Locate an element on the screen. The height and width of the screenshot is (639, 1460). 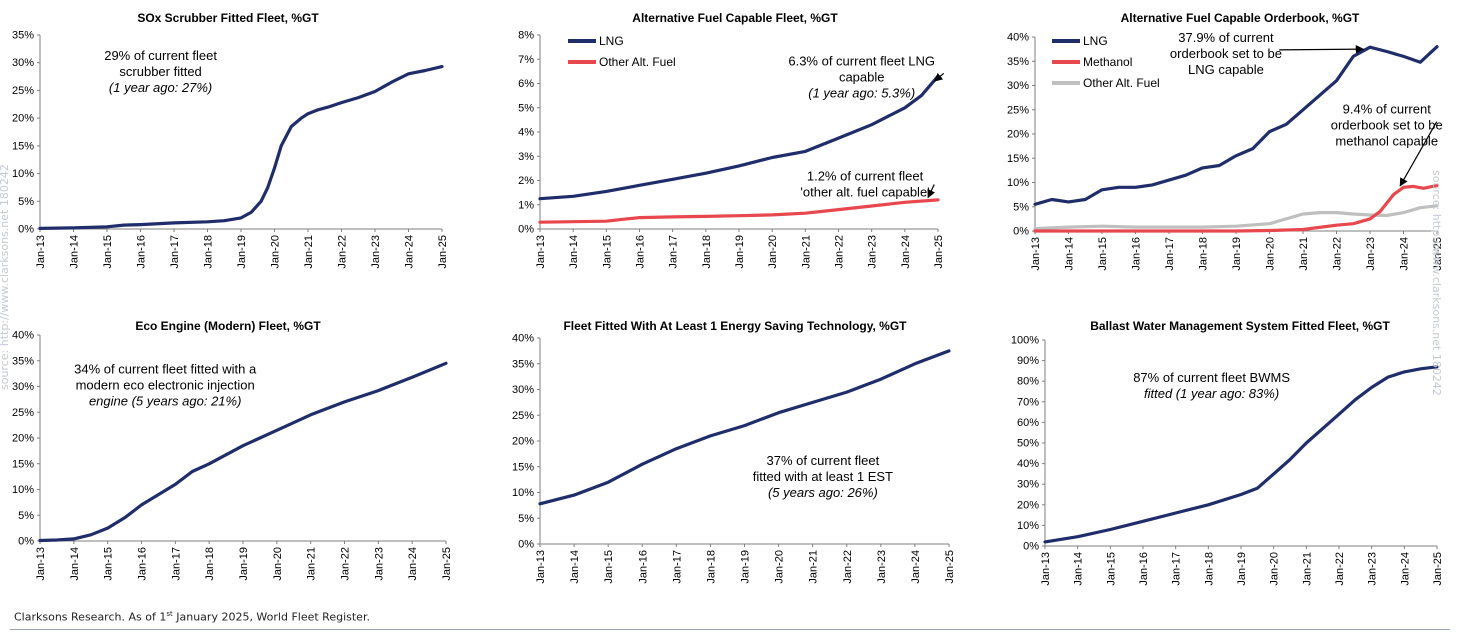
annotation-line: 1.2% of current fleet is located at coordinates (865, 176).